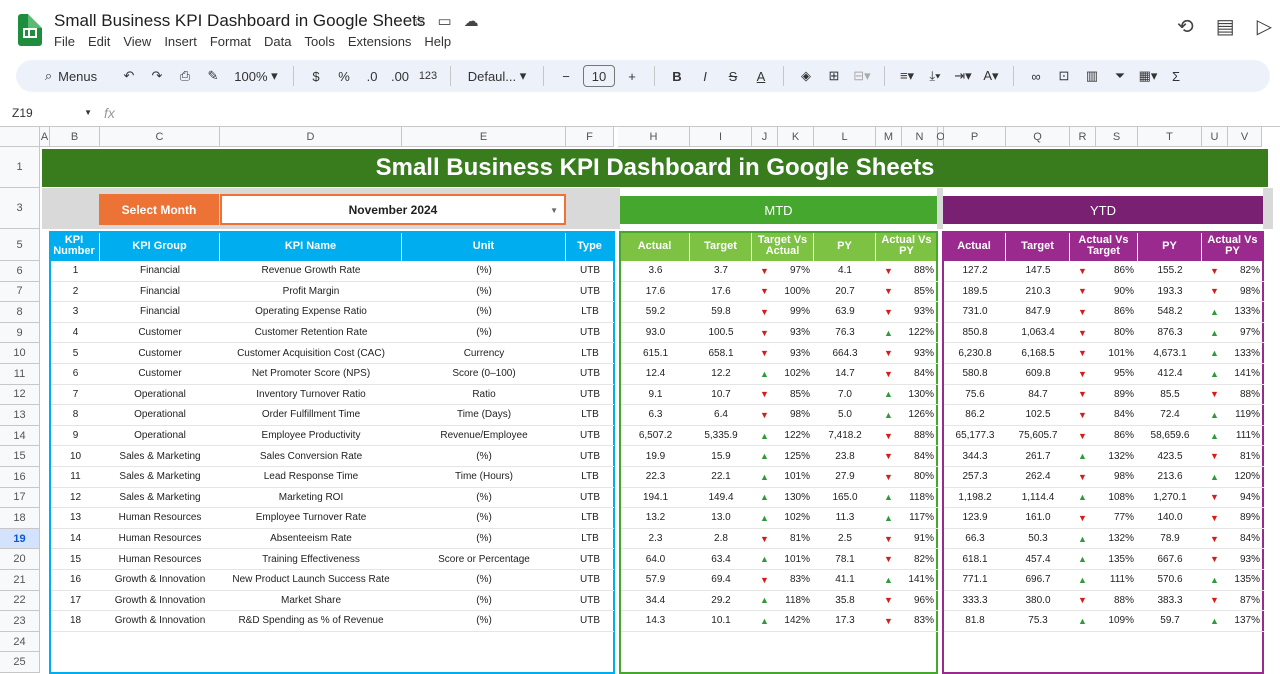 This screenshot has height=674, width=1280. What do you see at coordinates (419, 21) in the screenshot?
I see `star-icon: ☆` at bounding box center [419, 21].